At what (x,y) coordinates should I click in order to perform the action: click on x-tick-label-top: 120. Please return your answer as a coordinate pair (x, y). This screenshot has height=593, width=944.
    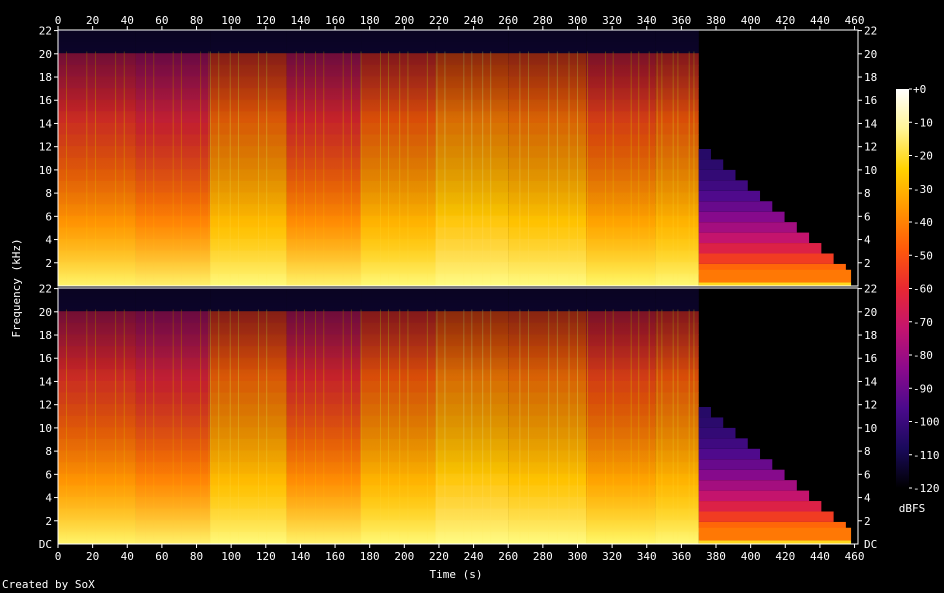
    Looking at the image, I should click on (266, 20).